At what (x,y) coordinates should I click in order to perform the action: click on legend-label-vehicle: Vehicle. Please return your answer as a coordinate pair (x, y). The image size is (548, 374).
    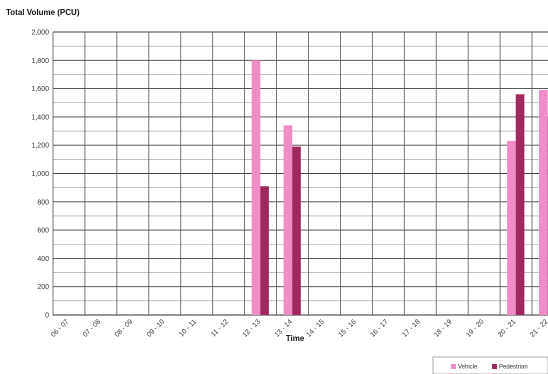
    Looking at the image, I should click on (468, 368).